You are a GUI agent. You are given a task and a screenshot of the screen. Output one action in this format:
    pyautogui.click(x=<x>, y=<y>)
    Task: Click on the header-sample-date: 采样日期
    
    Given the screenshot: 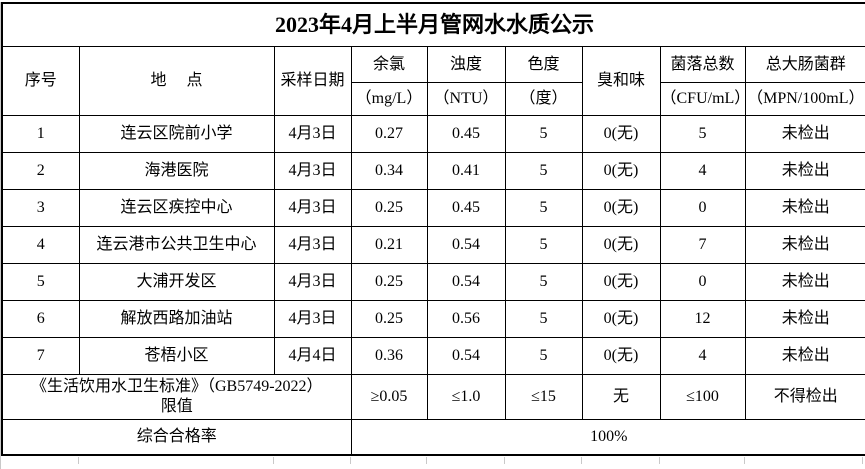 What is the action you would take?
    pyautogui.click(x=312, y=81)
    